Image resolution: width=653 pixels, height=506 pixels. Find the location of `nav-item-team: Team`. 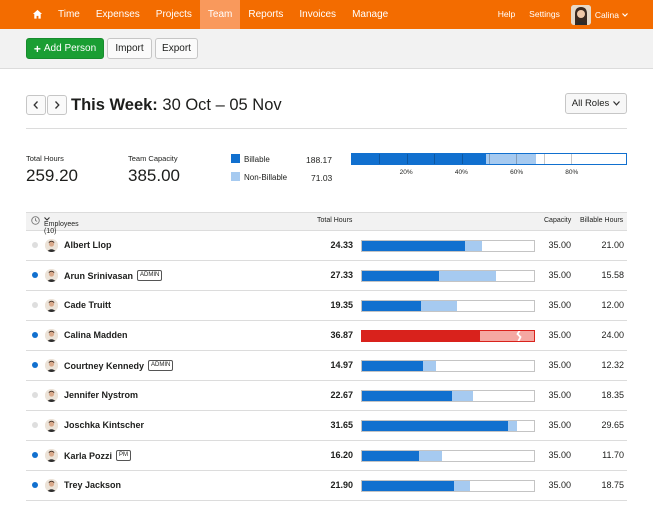

nav-item-team: Team is located at coordinates (220, 14).